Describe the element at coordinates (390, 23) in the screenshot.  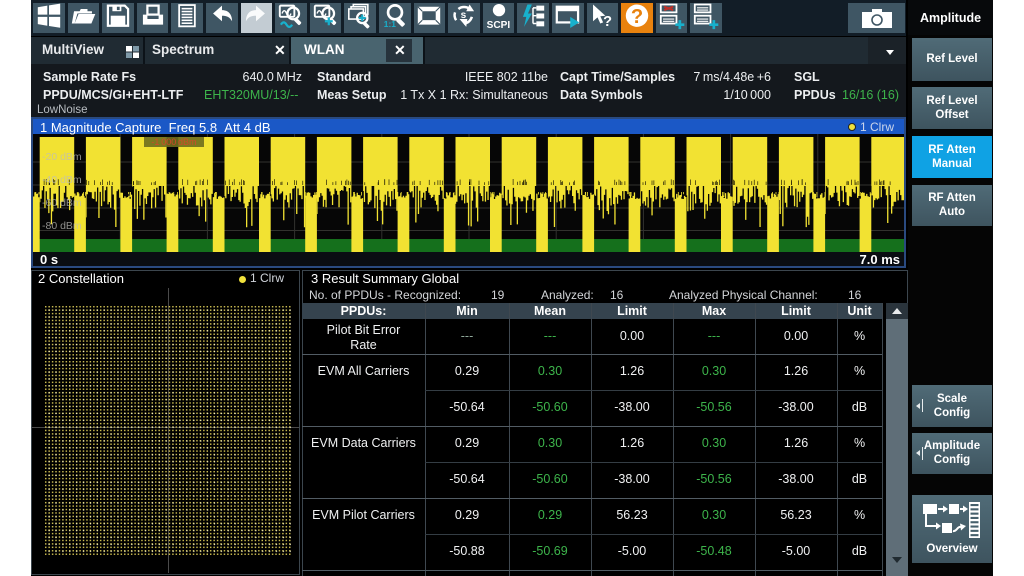
I see `svg-text: 1:1` at that location.